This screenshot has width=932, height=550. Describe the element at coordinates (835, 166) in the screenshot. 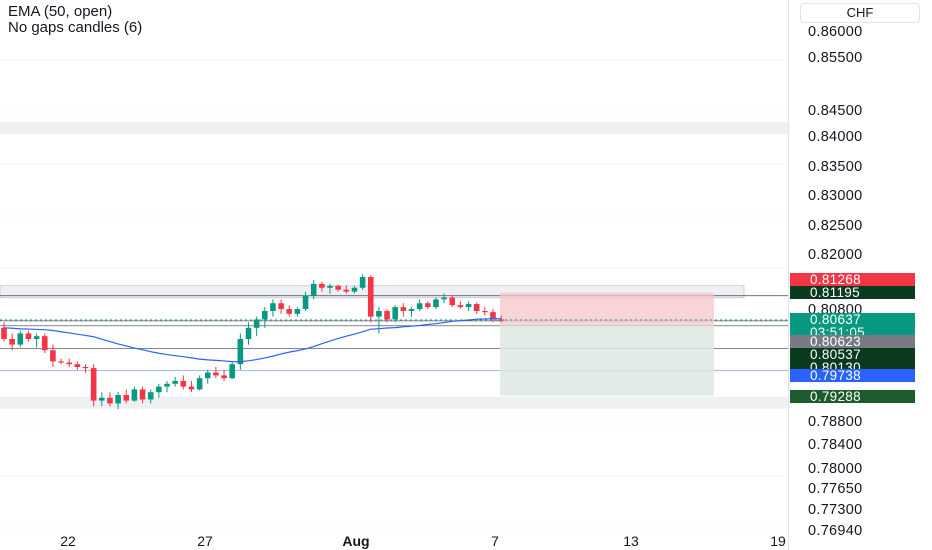

I see `price-tick-label: 0.83500` at that location.